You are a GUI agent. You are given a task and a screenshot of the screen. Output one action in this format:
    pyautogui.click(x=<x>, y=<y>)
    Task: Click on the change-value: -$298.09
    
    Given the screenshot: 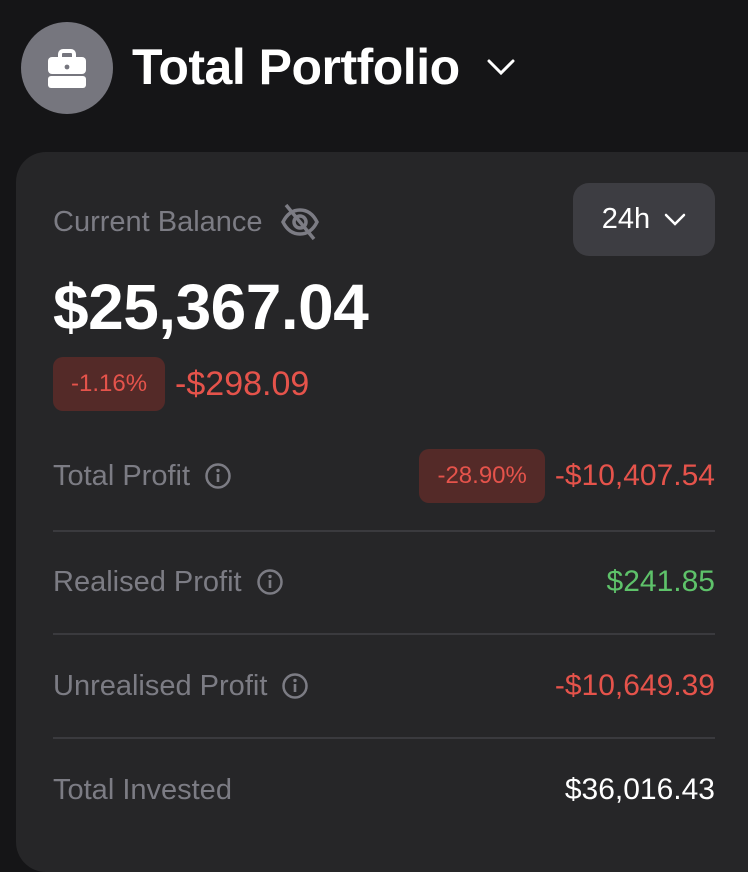 What is the action you would take?
    pyautogui.click(x=242, y=383)
    